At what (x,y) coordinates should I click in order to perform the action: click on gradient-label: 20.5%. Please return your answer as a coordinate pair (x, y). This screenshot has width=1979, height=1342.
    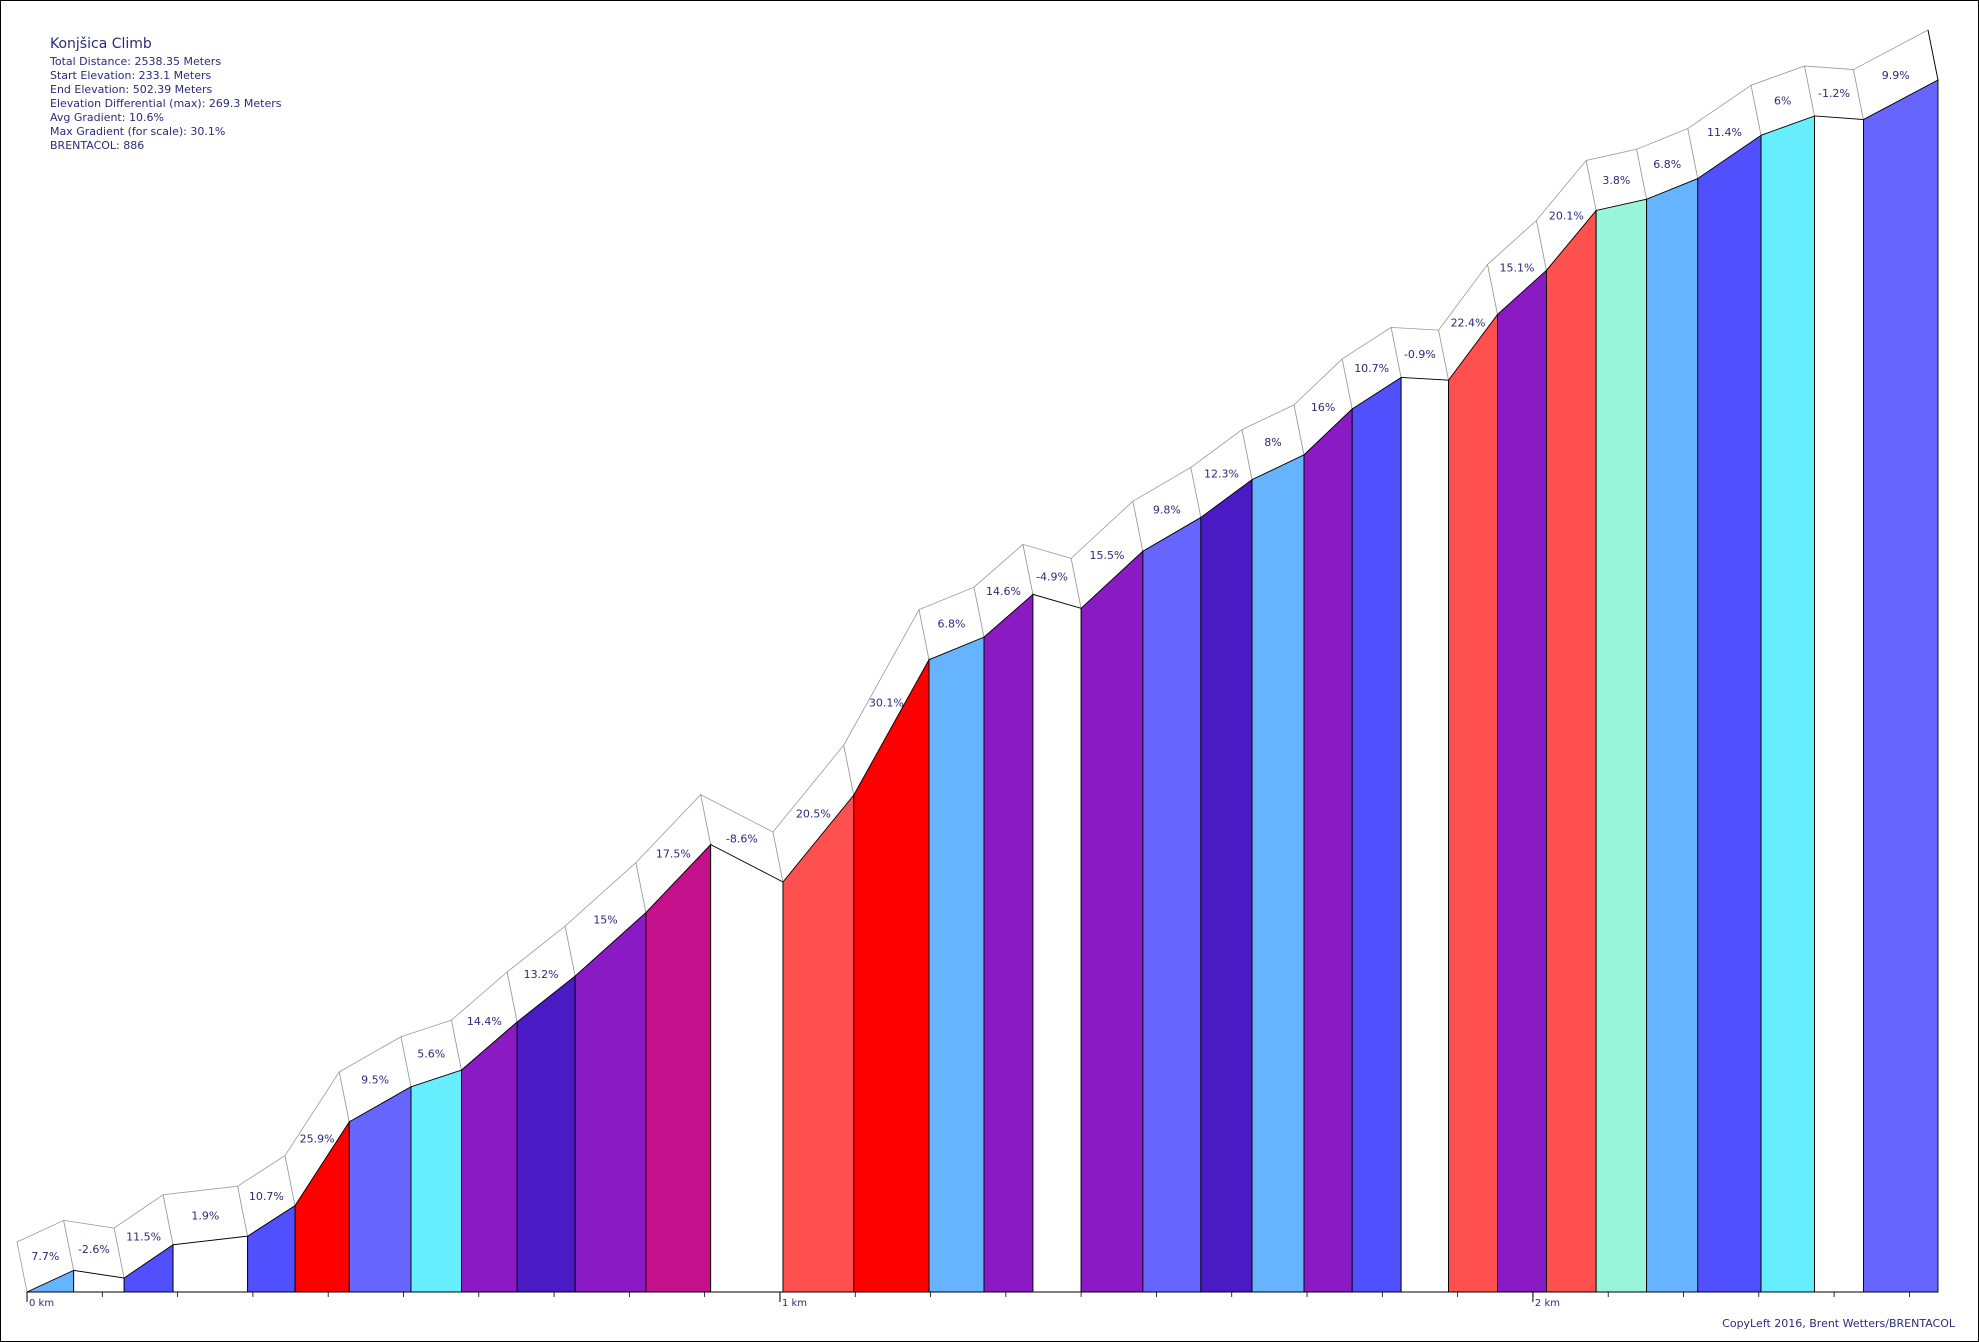
    Looking at the image, I should click on (813, 814).